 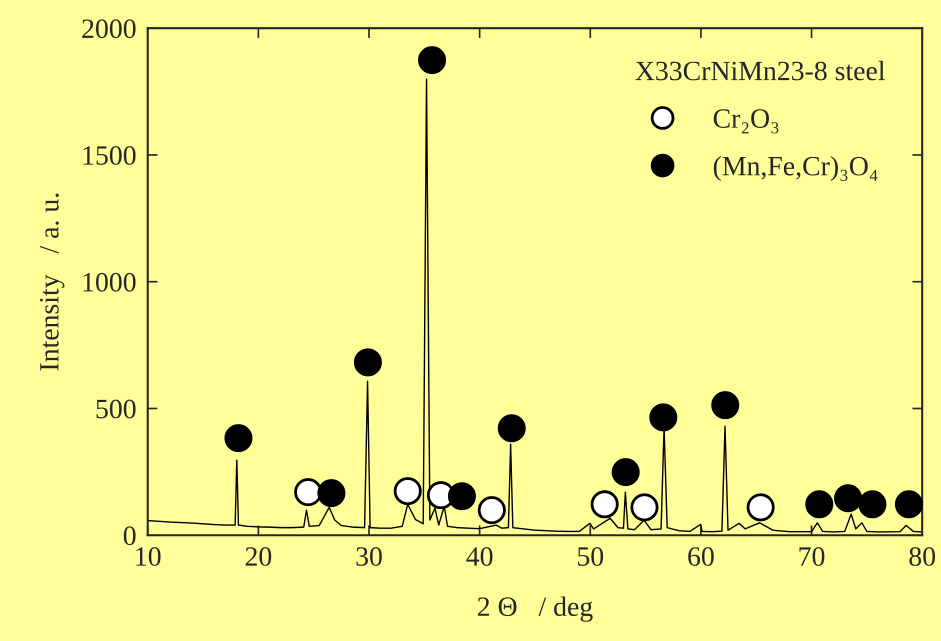 I want to click on legend-title: X33CrNiMn23-8 steel, so click(x=760, y=70).